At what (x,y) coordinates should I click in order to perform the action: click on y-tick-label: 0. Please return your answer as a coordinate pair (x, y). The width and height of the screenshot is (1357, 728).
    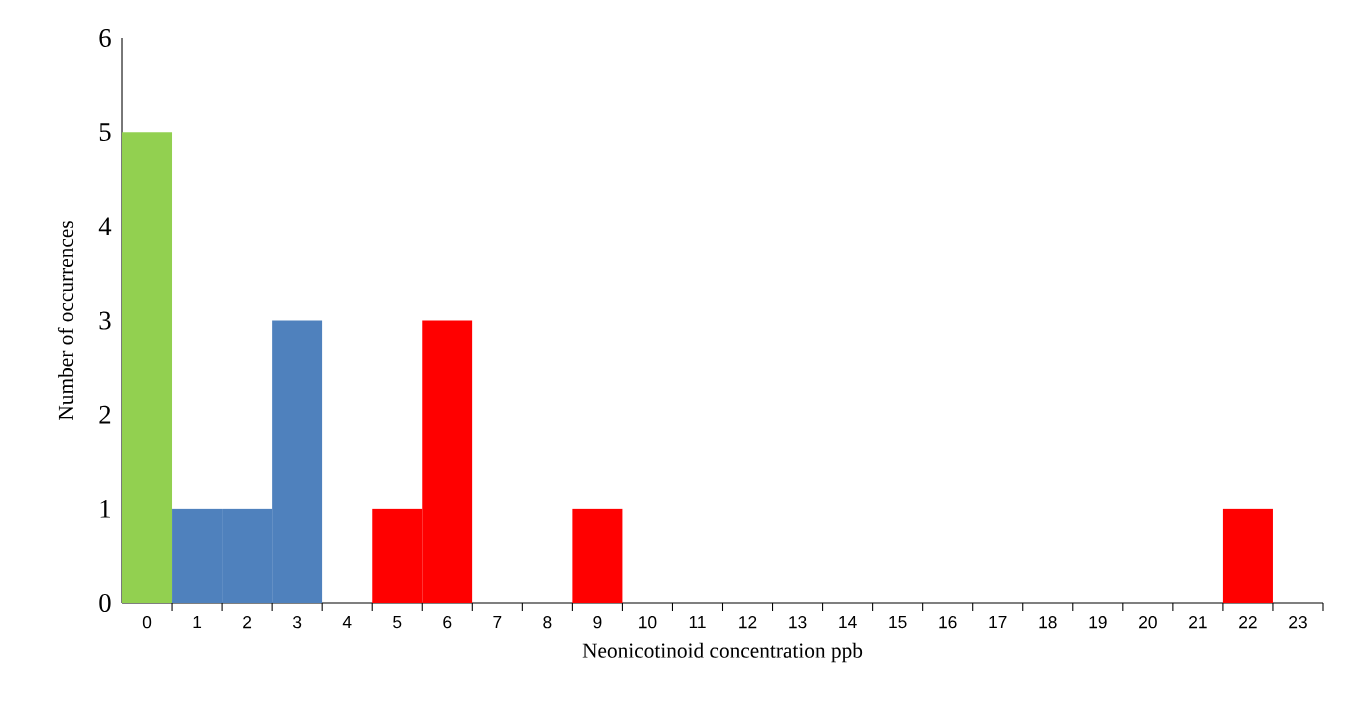
    Looking at the image, I should click on (105, 602).